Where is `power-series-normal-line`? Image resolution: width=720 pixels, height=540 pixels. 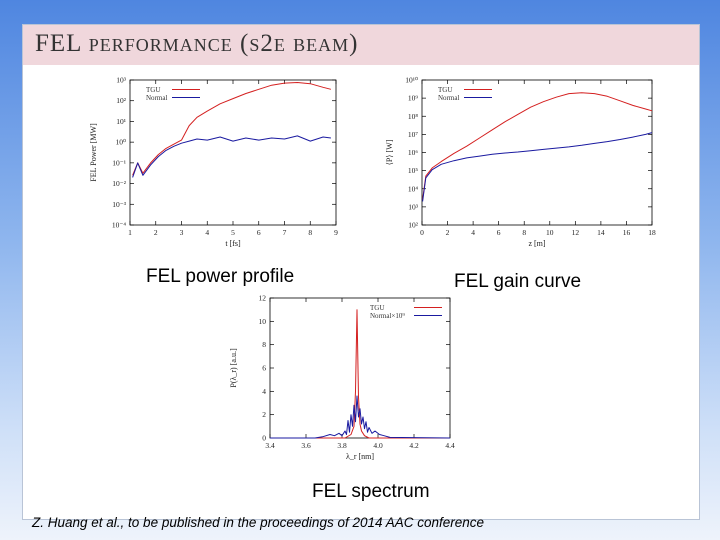
power-series-normal-line is located at coordinates (231, 156).